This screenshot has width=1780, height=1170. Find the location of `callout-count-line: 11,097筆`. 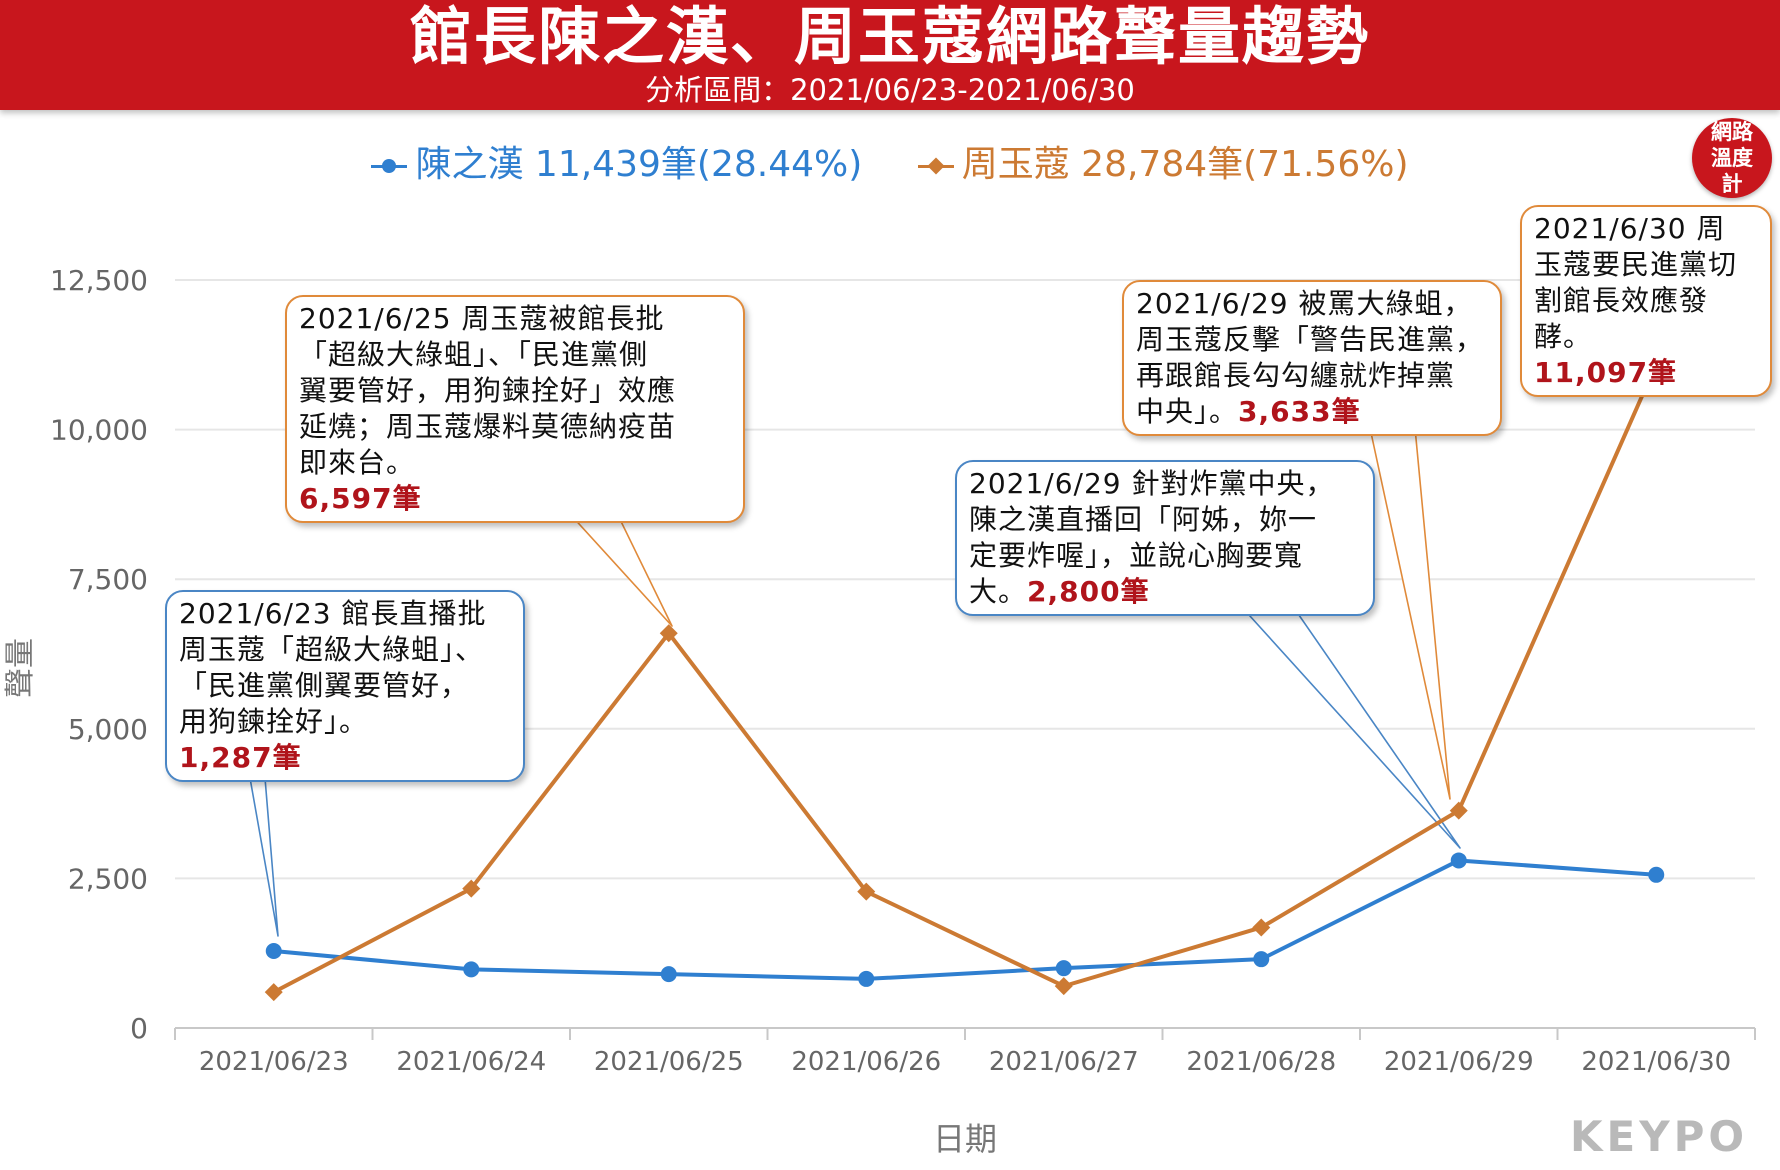

callout-count-line: 11,097筆 is located at coordinates (1646, 373).